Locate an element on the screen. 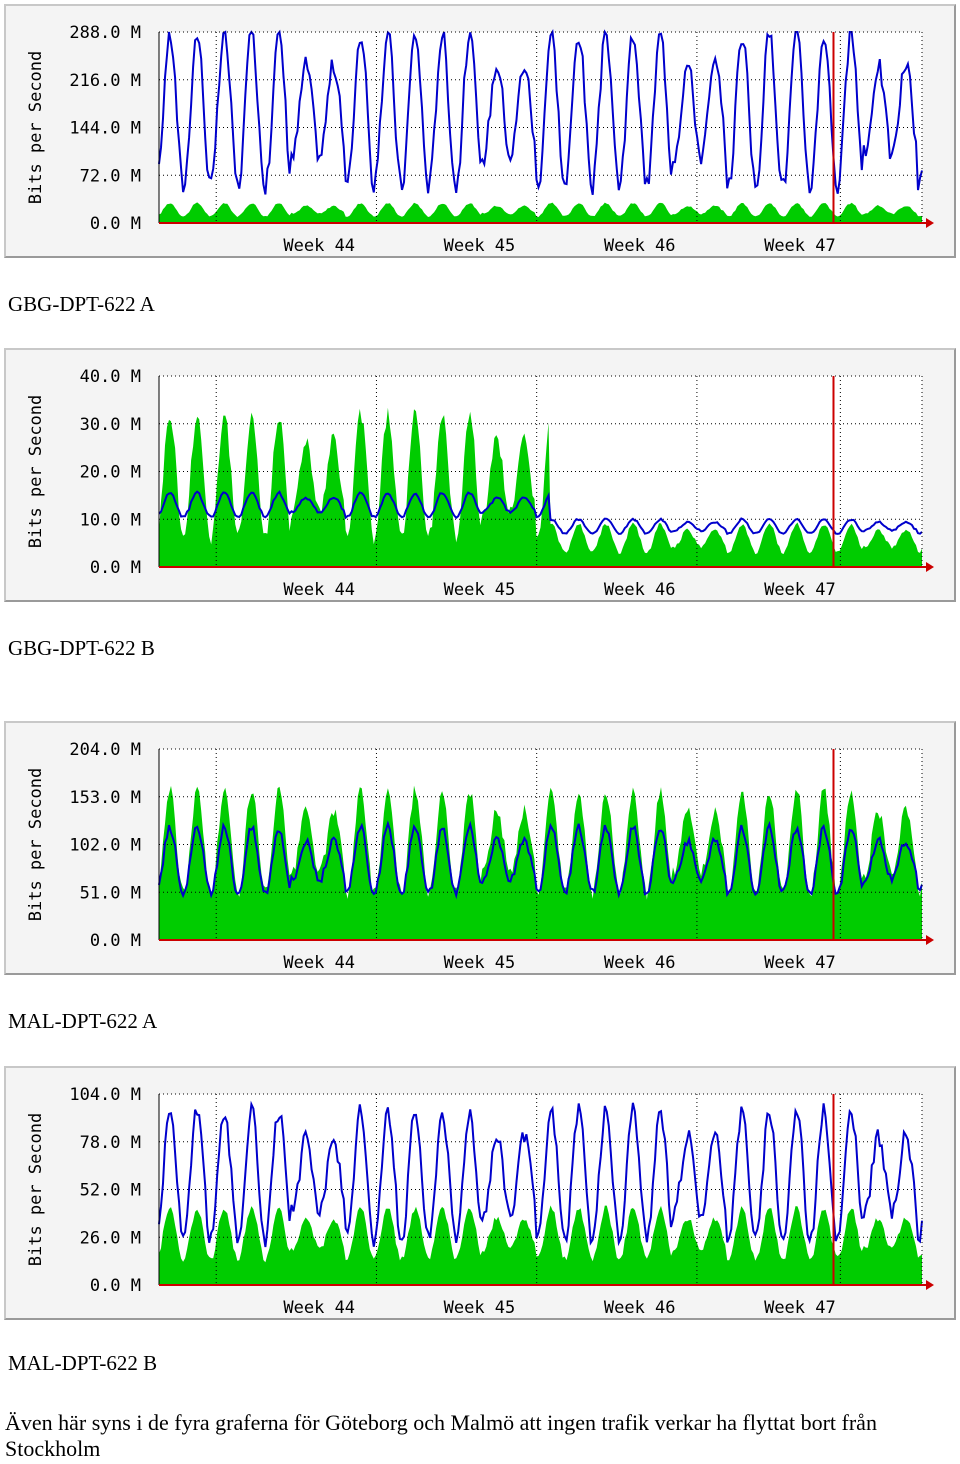 Image resolution: width=960 pixels, height=1464 pixels. y-tick-label: 10.0 M is located at coordinates (110, 520).